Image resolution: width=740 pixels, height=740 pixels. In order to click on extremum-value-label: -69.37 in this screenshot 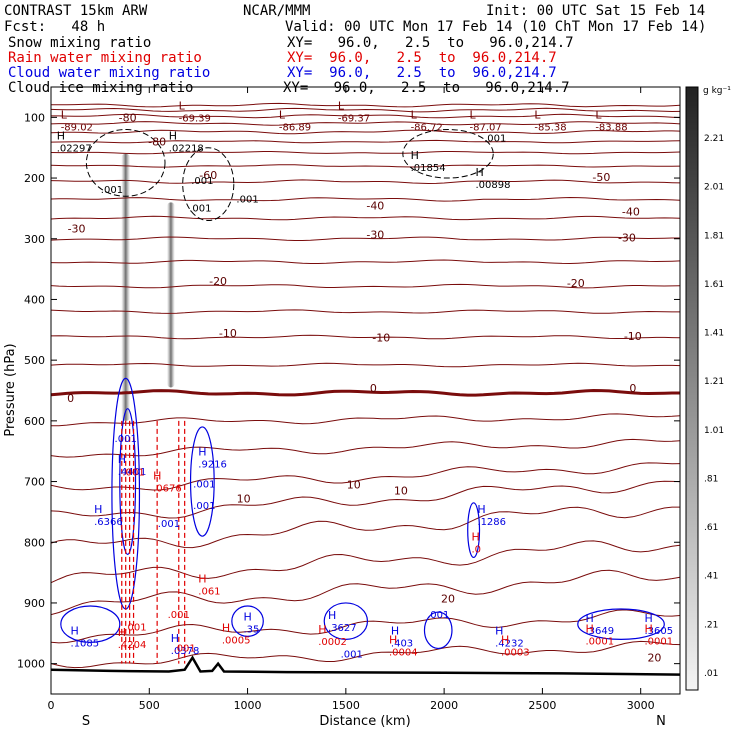, I will do `click(354, 118)`.